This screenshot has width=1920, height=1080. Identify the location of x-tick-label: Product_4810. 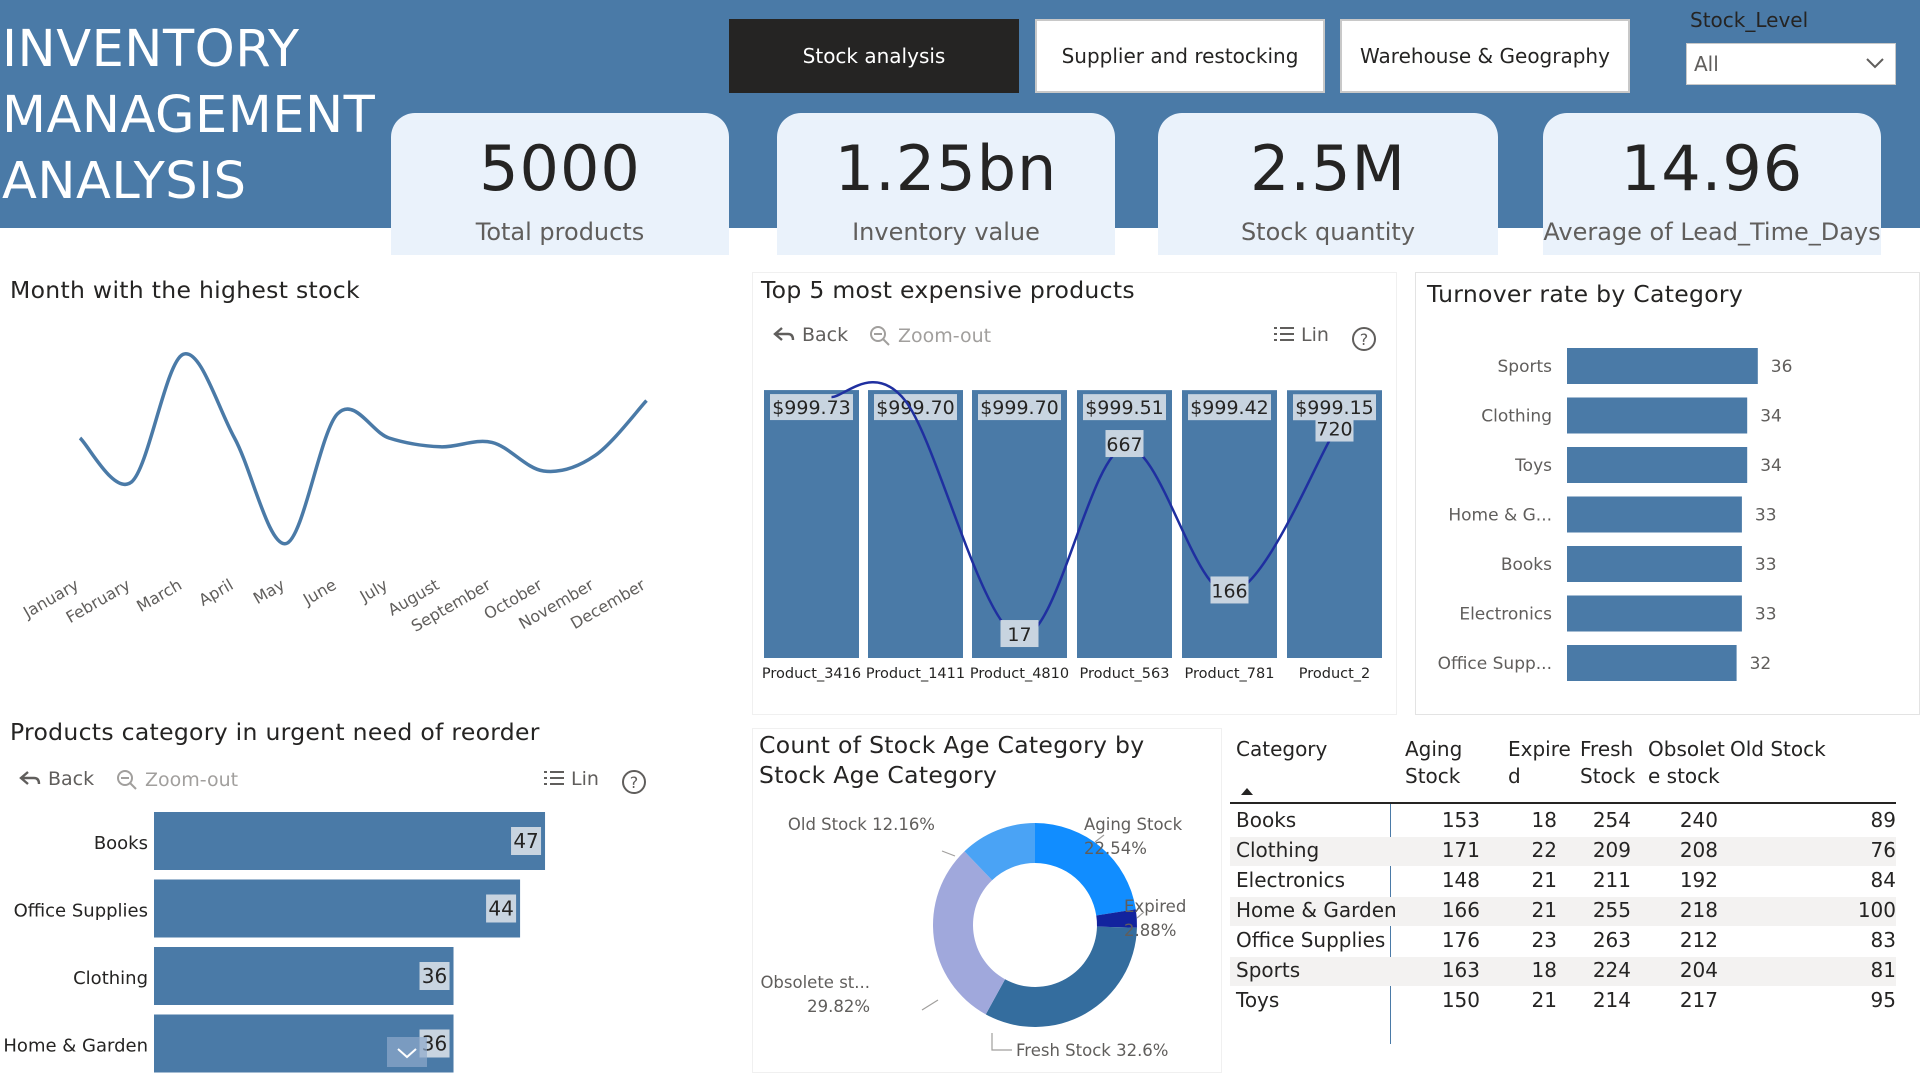
(1019, 674).